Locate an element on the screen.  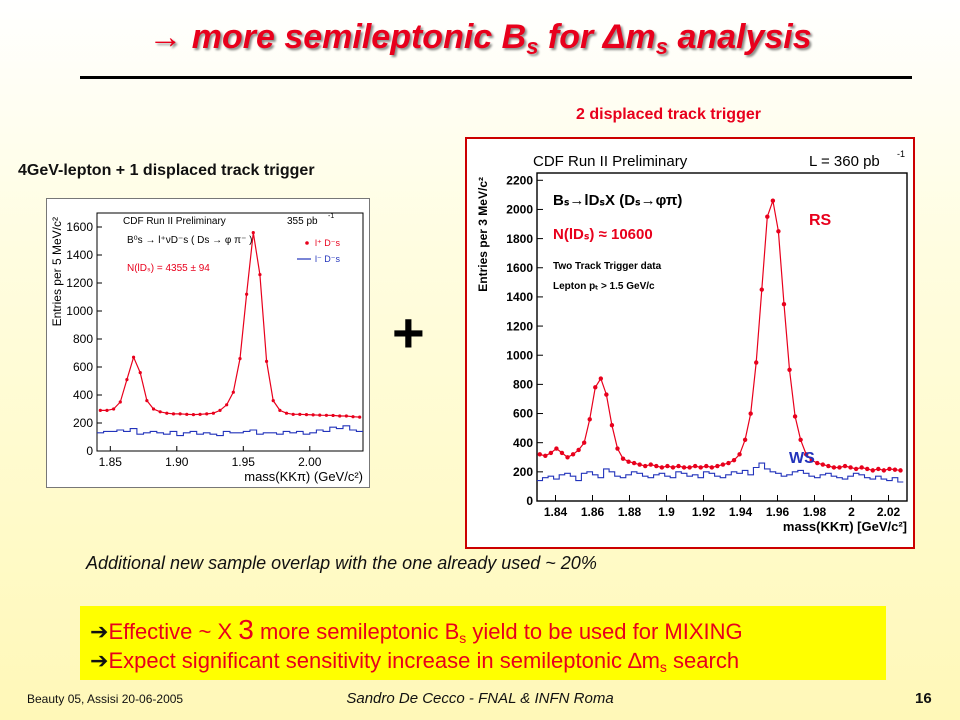
bullet1-pre: Effective ~ X is located at coordinates (170, 631).